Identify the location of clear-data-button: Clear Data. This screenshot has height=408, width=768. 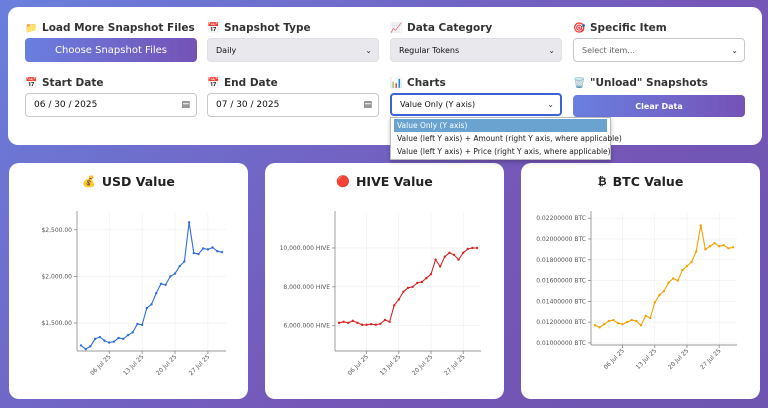
(659, 106).